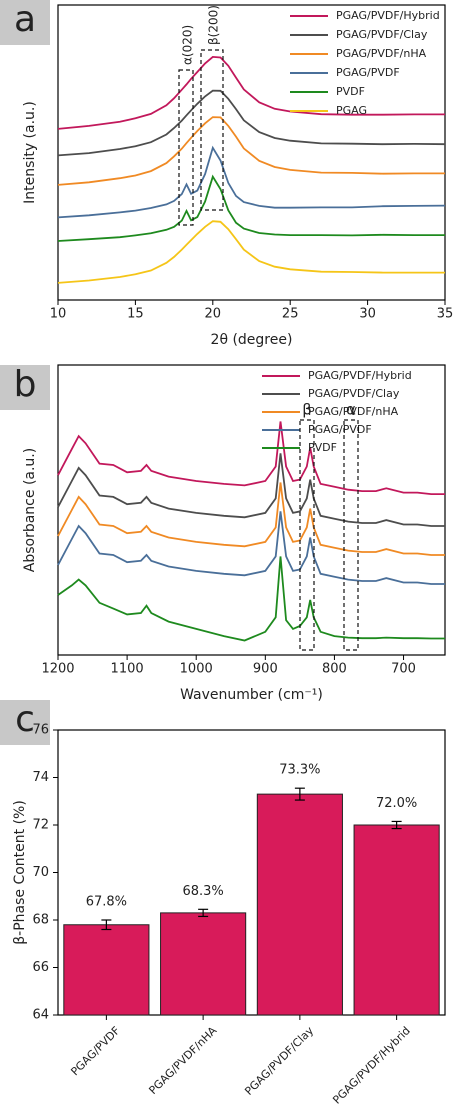 This screenshot has width=474, height=1113. Describe the element at coordinates (25, 384) in the screenshot. I see `panel-label: b` at that location.